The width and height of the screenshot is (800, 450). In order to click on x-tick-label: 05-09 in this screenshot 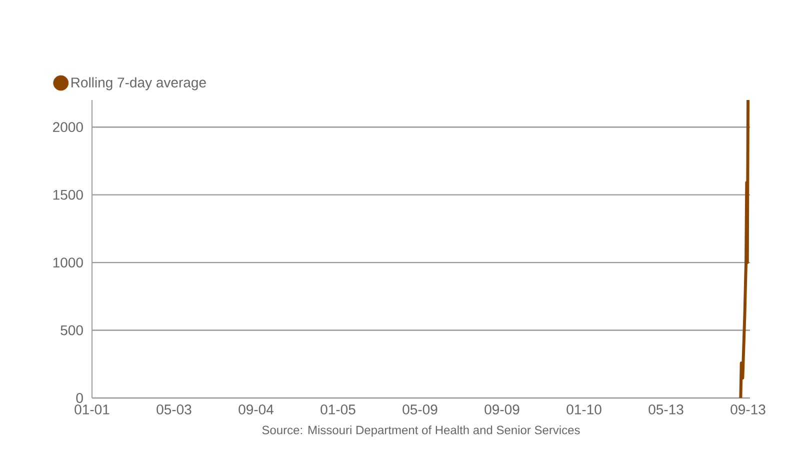, I will do `click(420, 409)`.